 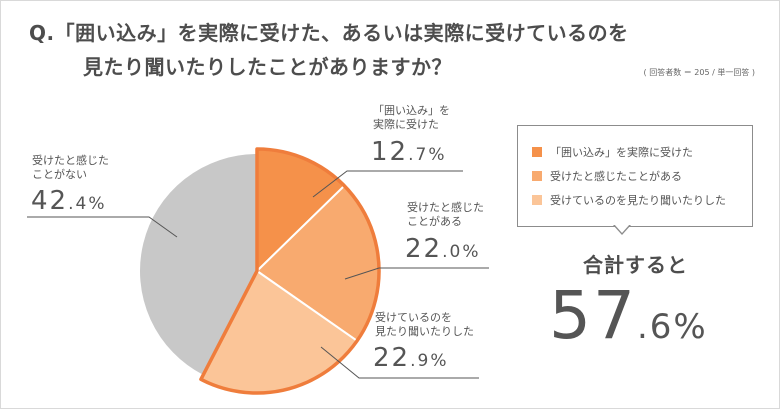 What do you see at coordinates (70, 160) in the screenshot?
I see `slice-label-none-line1: 受けたと感じた` at bounding box center [70, 160].